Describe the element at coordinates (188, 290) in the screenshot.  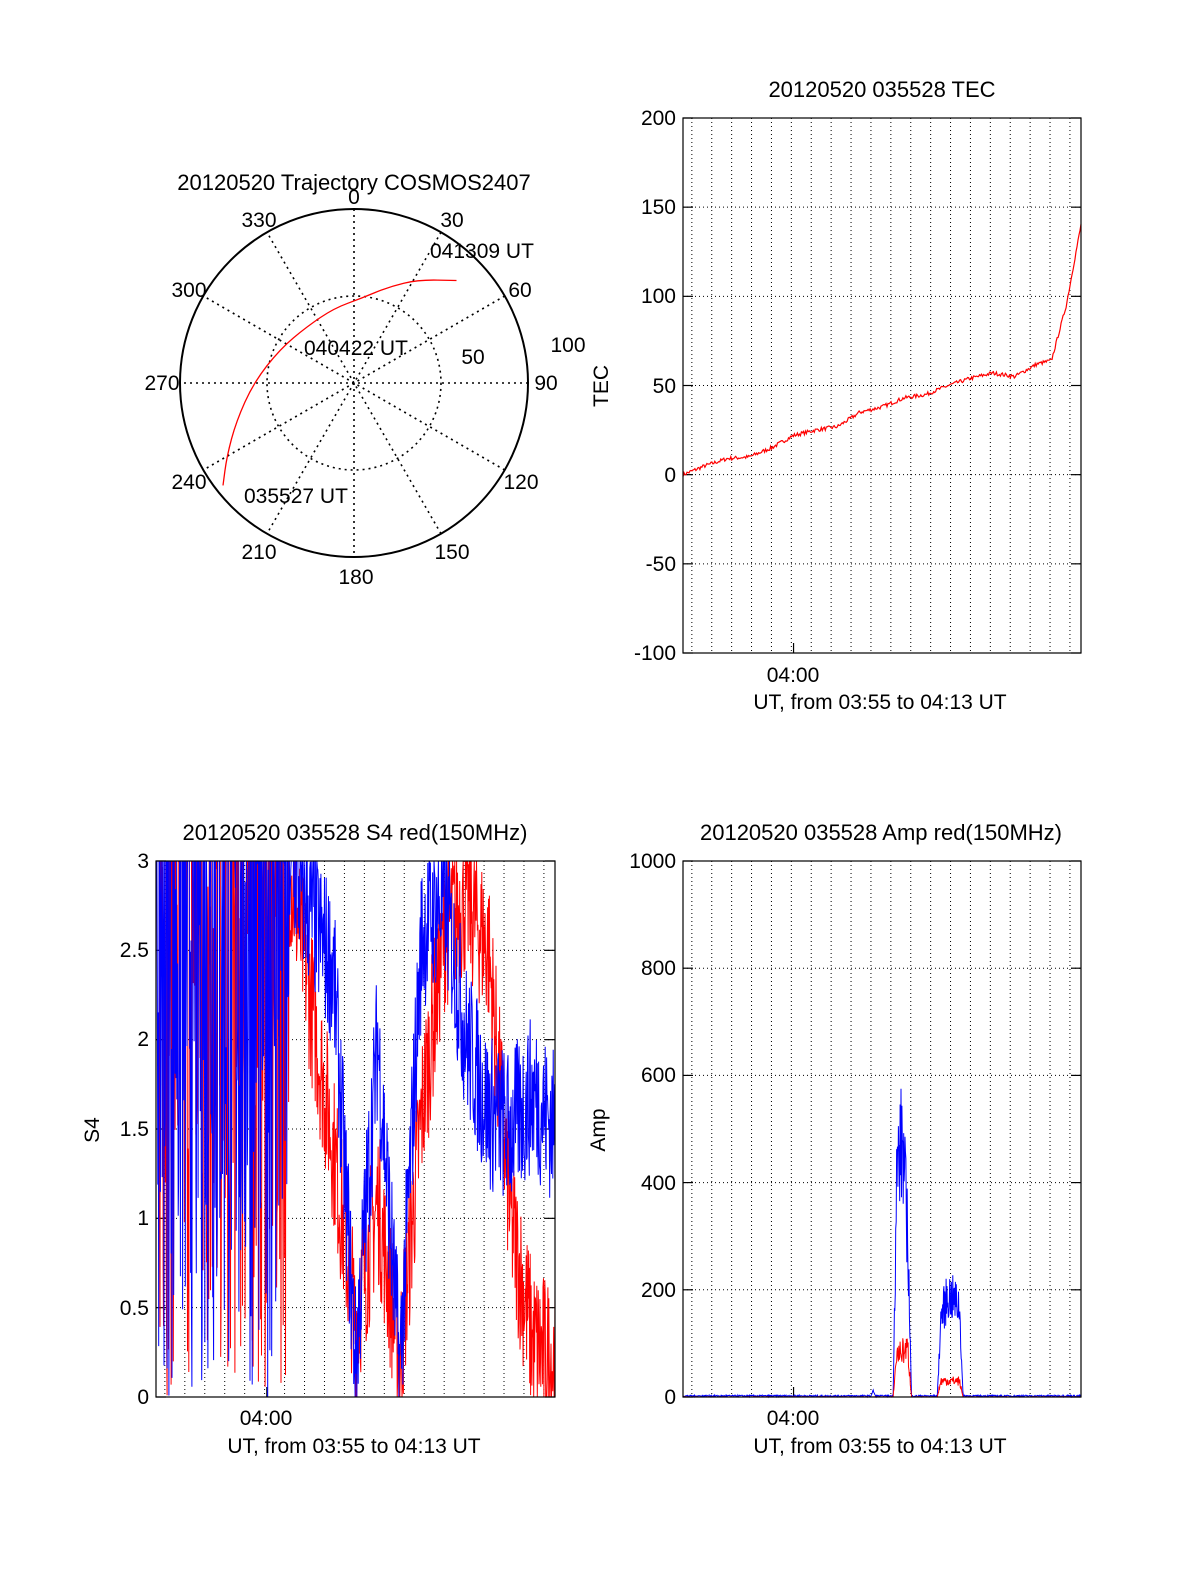
I see `azimuth-label: 300` at that location.